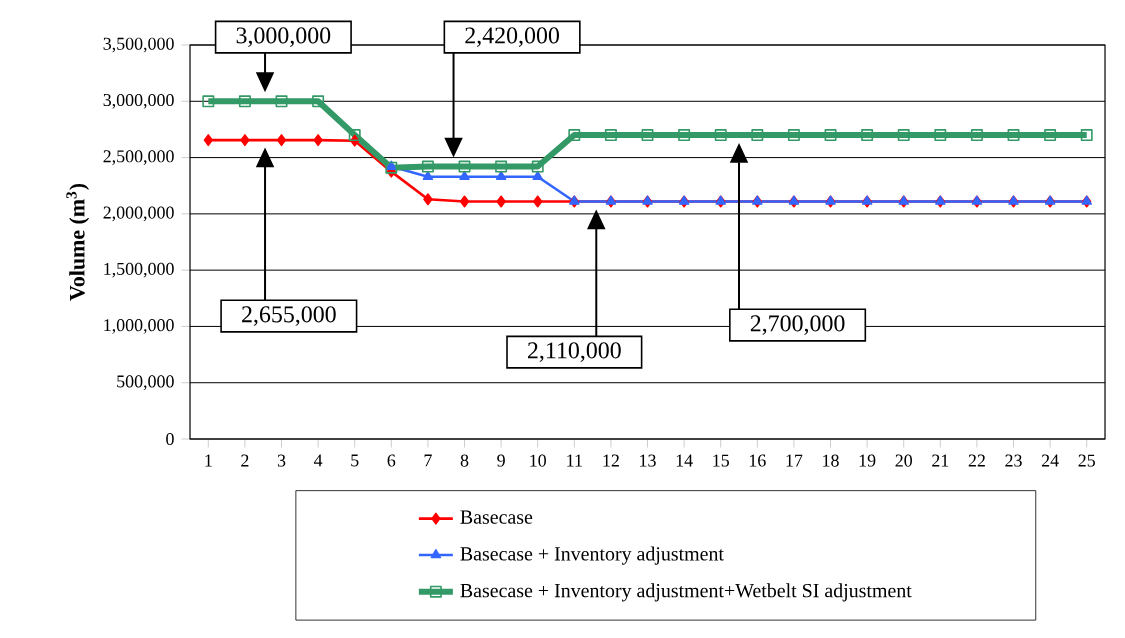 This screenshot has height=638, width=1125. Describe the element at coordinates (686, 592) in the screenshot. I see `legend-label: Basecase + Inventory adjustment+Wetbelt SI adjustment` at that location.